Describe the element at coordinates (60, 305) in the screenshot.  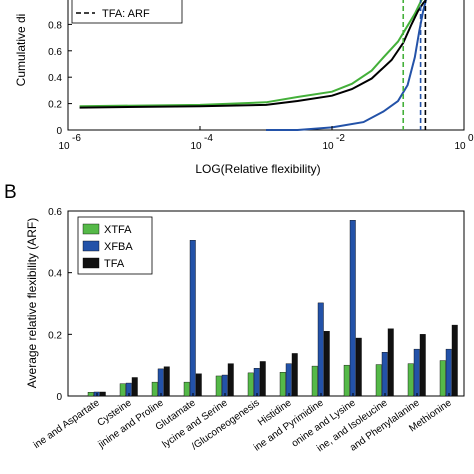
I see `panel-b-y-ticks: 0 0.2 0.4 0.6` at that location.